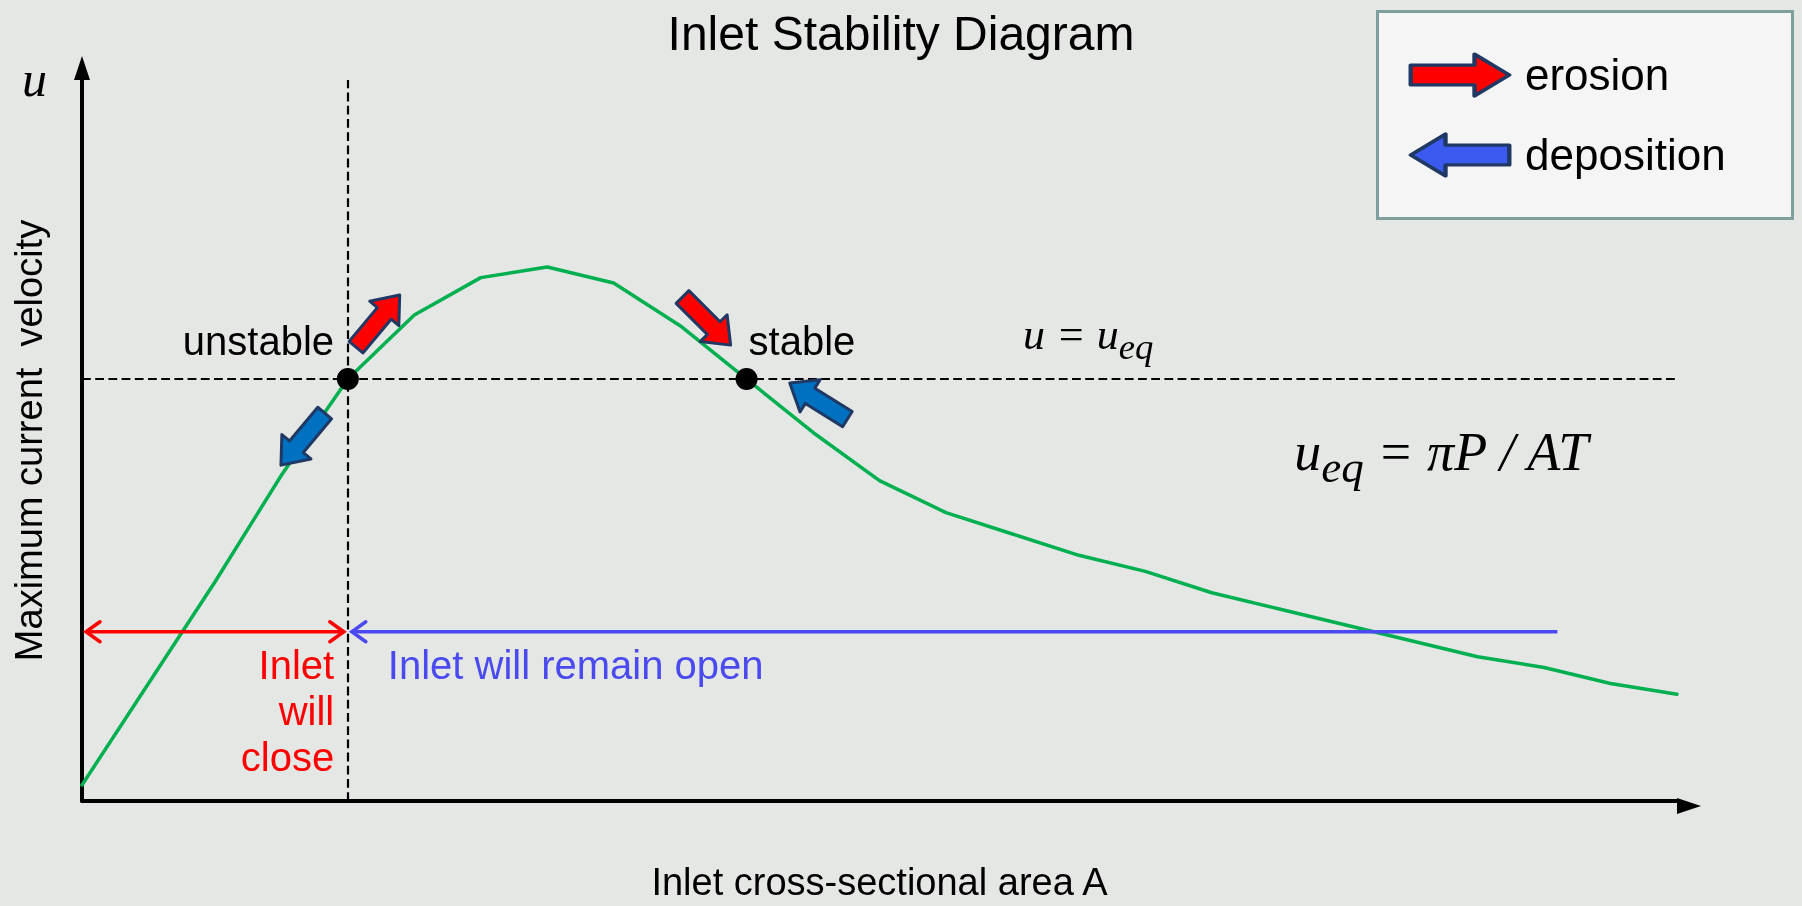 The width and height of the screenshot is (1802, 906). What do you see at coordinates (29, 440) in the screenshot?
I see `y-axis-title: Maximum current velocity` at bounding box center [29, 440].